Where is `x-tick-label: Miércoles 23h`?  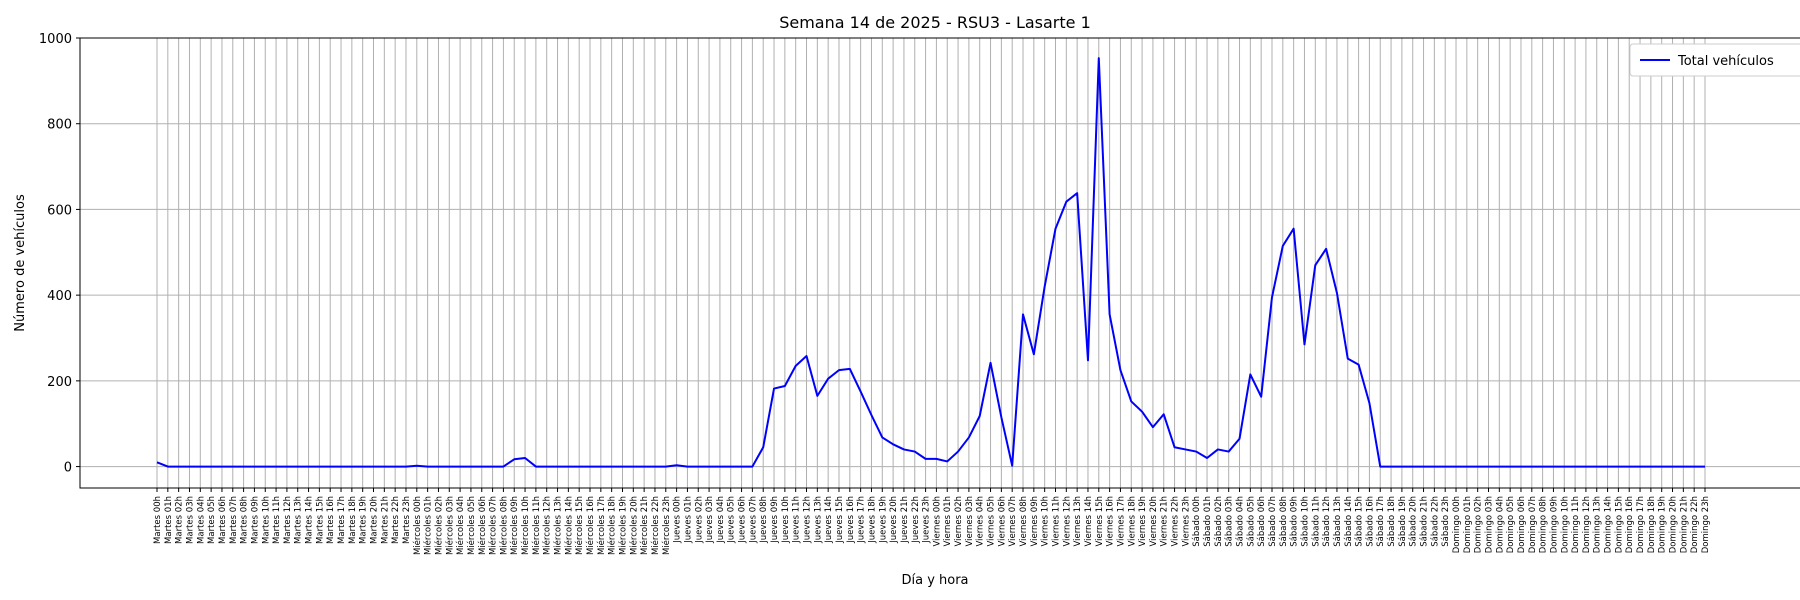 x-tick-label: Miércoles 23h is located at coordinates (666, 525).